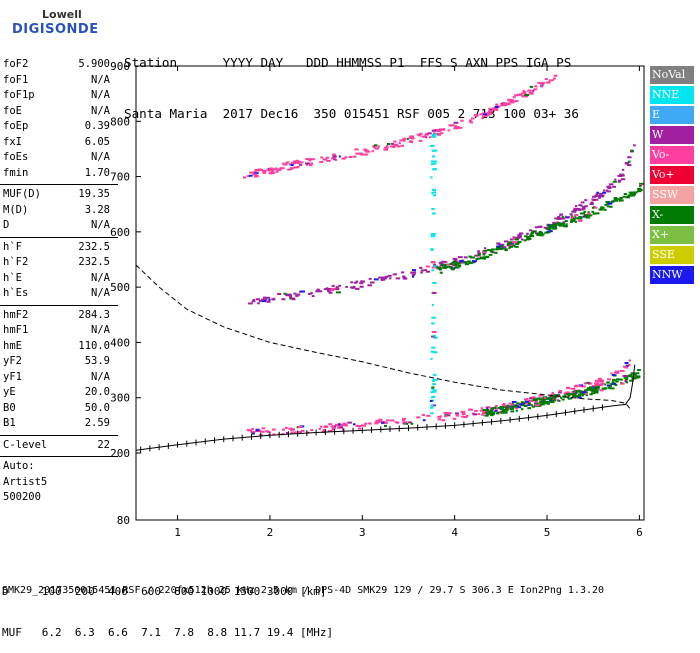 Image resolution: width=700 pixels, height=653 pixels. I want to click on param-value: 2.59, so click(97, 423).